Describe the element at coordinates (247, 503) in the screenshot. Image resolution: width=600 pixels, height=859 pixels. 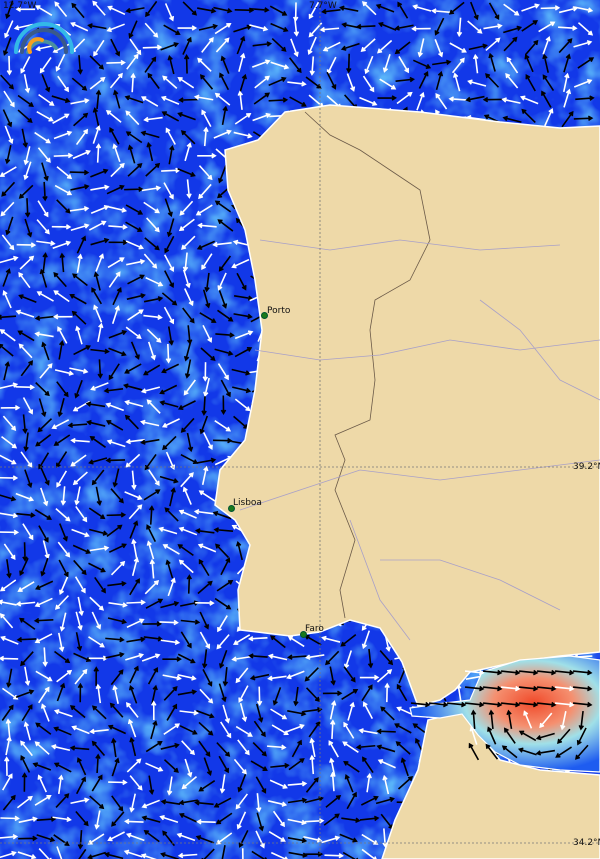
I see `city-label-lisboa: Lisboa` at that location.